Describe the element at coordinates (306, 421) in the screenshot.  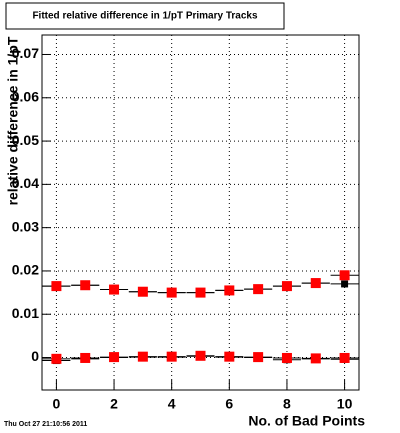
I see `x-axis-label: No. of Bad Points` at that location.